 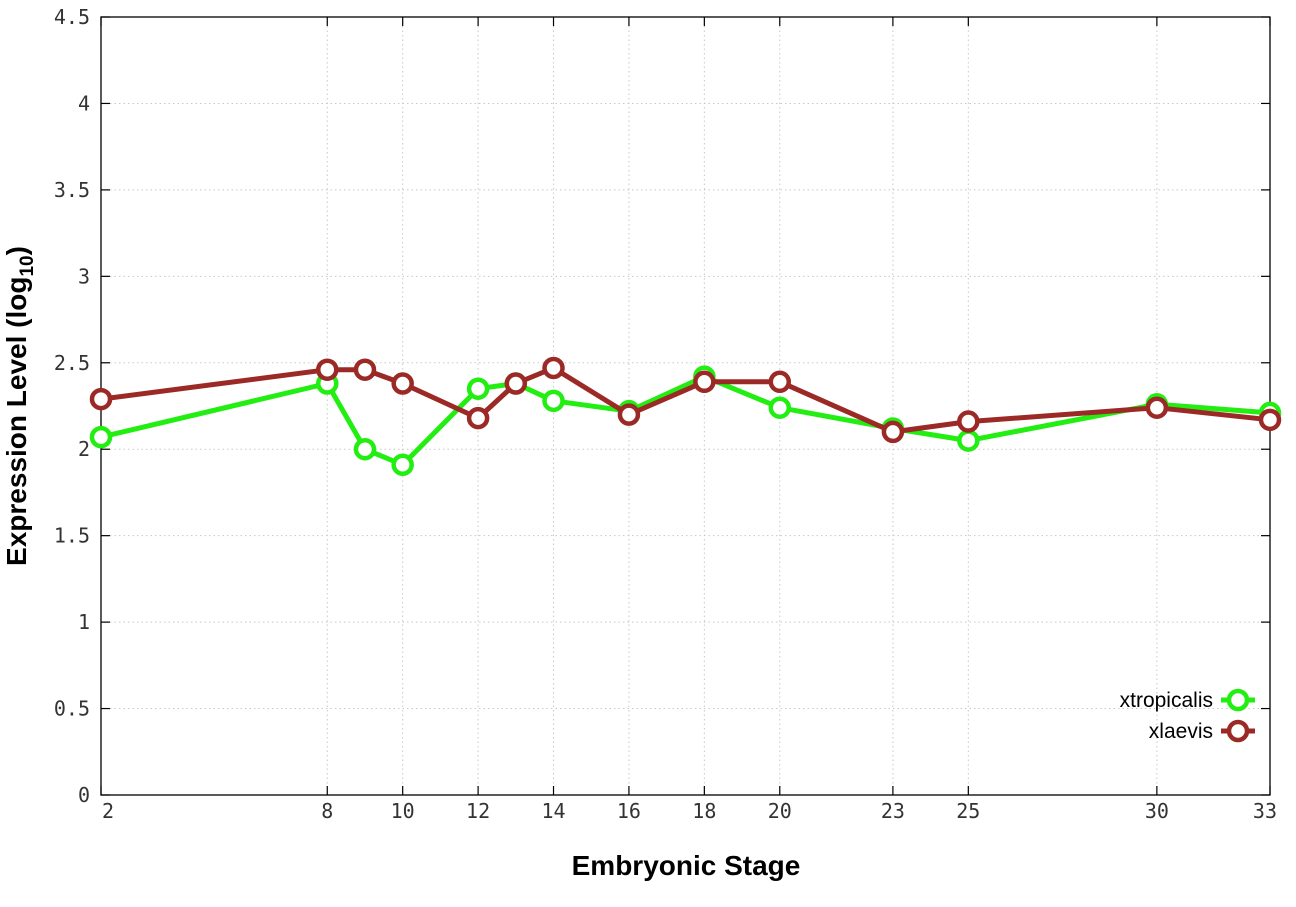 I want to click on y-axis-title-main: Expression Level (log, so click(x=16, y=421).